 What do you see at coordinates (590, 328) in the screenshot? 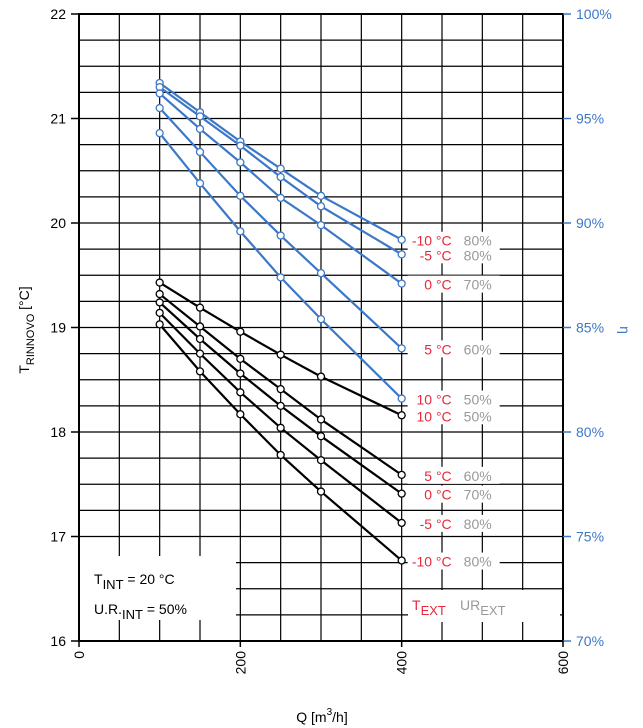
I see `y2-tick-label: 85%` at bounding box center [590, 328].